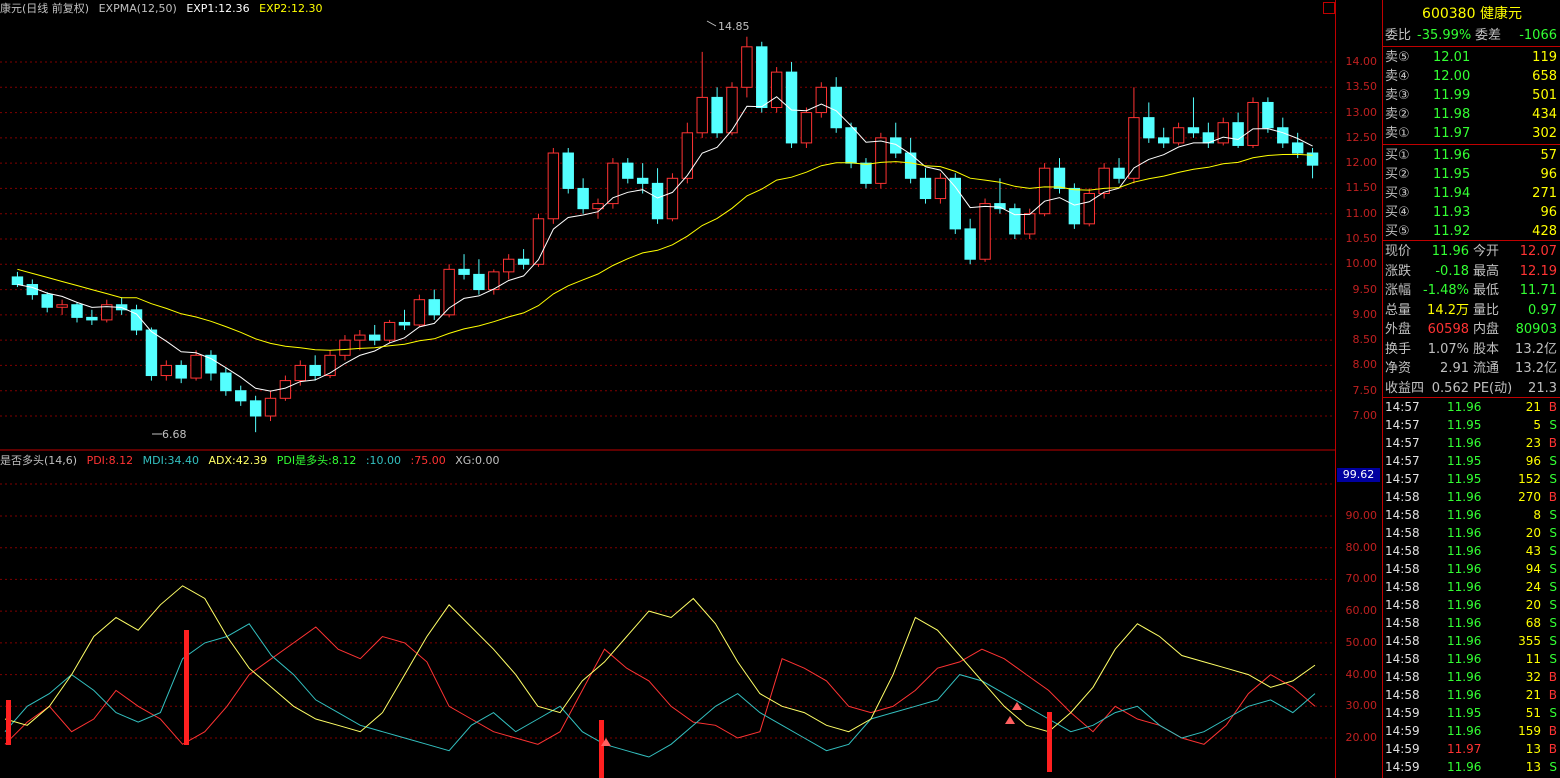 Image resolution: width=1560 pixels, height=778 pixels. What do you see at coordinates (1471, 587) in the screenshot?
I see `tick-row: 14:58 11.96 24 S` at bounding box center [1471, 587].